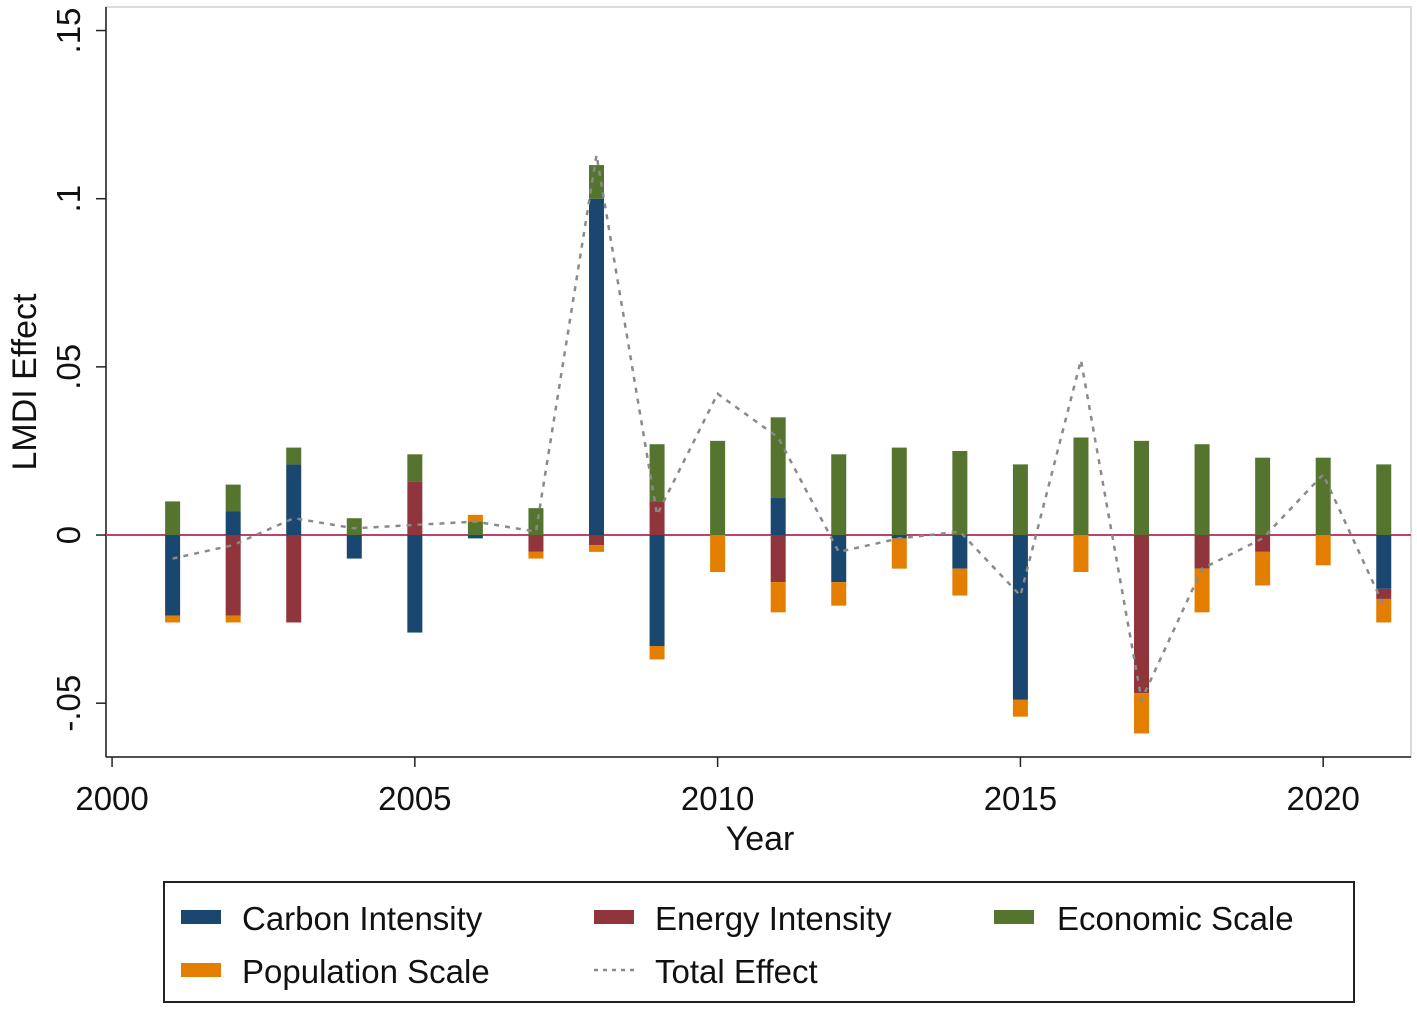 Image resolution: width=1417 pixels, height=1010 pixels. What do you see at coordinates (68, 535) in the screenshot?
I see `y-tick-label: 0` at bounding box center [68, 535].